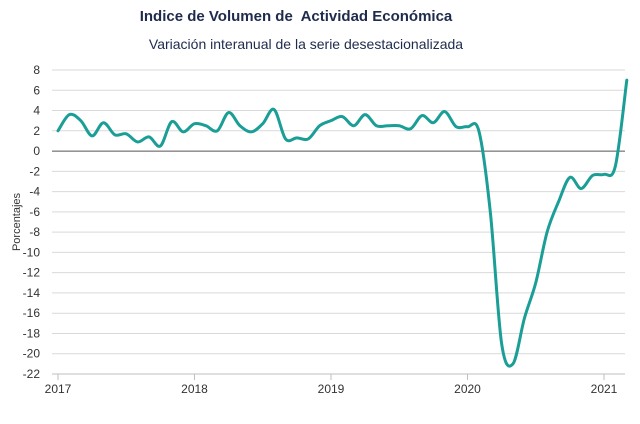 The height and width of the screenshot is (424, 640). What do you see at coordinates (34, 212) in the screenshot?
I see `y-tick-label: -6` at bounding box center [34, 212].